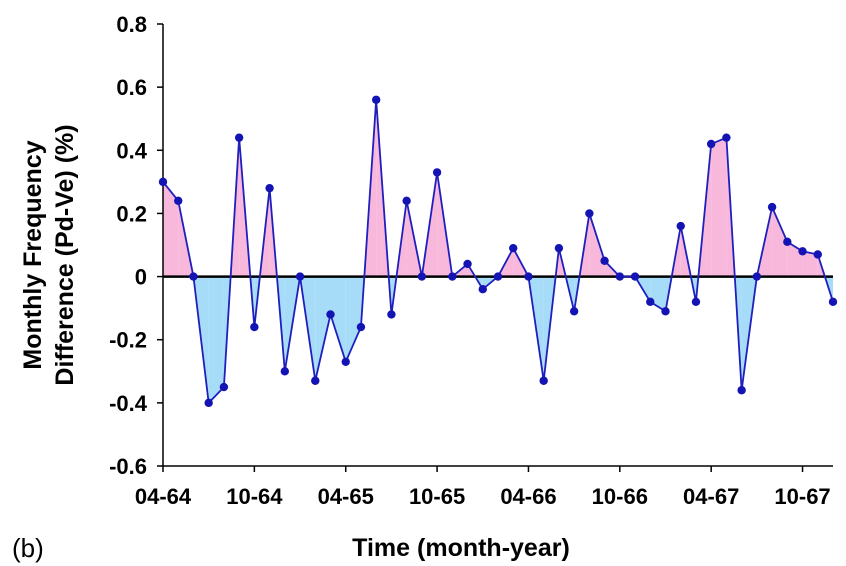 The width and height of the screenshot is (846, 566). I want to click on x-tick-label: 10-64, so click(254, 496).